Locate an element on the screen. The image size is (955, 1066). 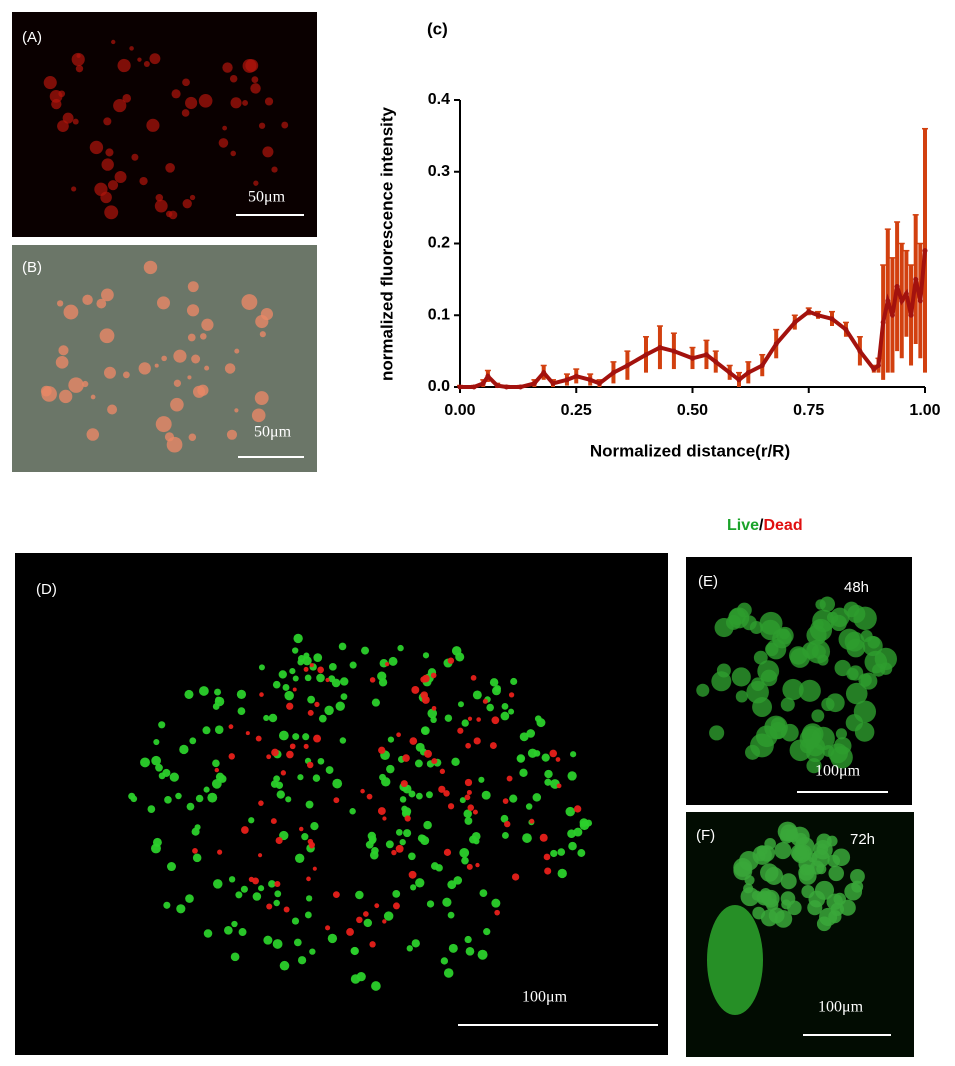
y-axis-label: normalized fluorescence intensity is located at coordinates (386, 243).